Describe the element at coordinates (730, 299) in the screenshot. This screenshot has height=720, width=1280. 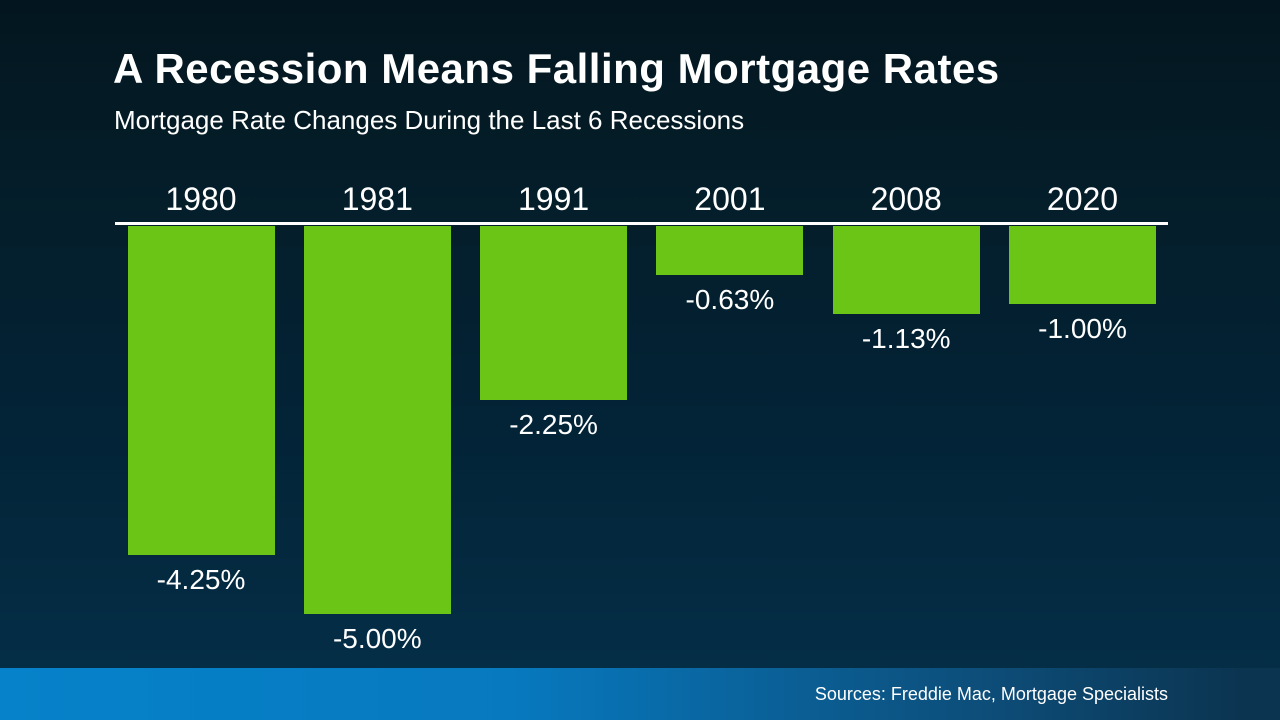
I see `value-label: -0.63%` at that location.